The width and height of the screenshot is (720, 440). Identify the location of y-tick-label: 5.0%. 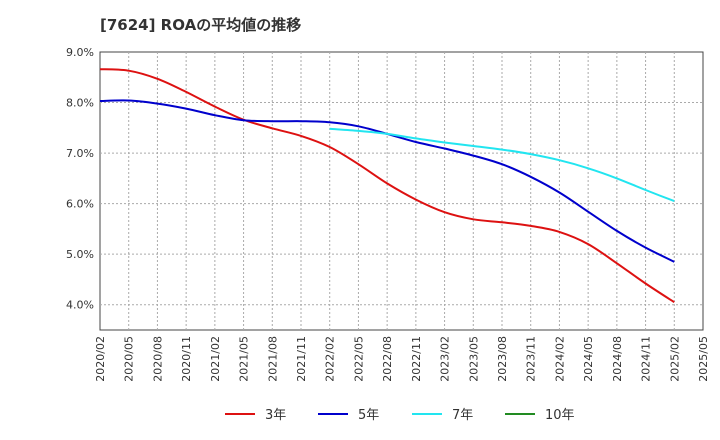
(80, 254).